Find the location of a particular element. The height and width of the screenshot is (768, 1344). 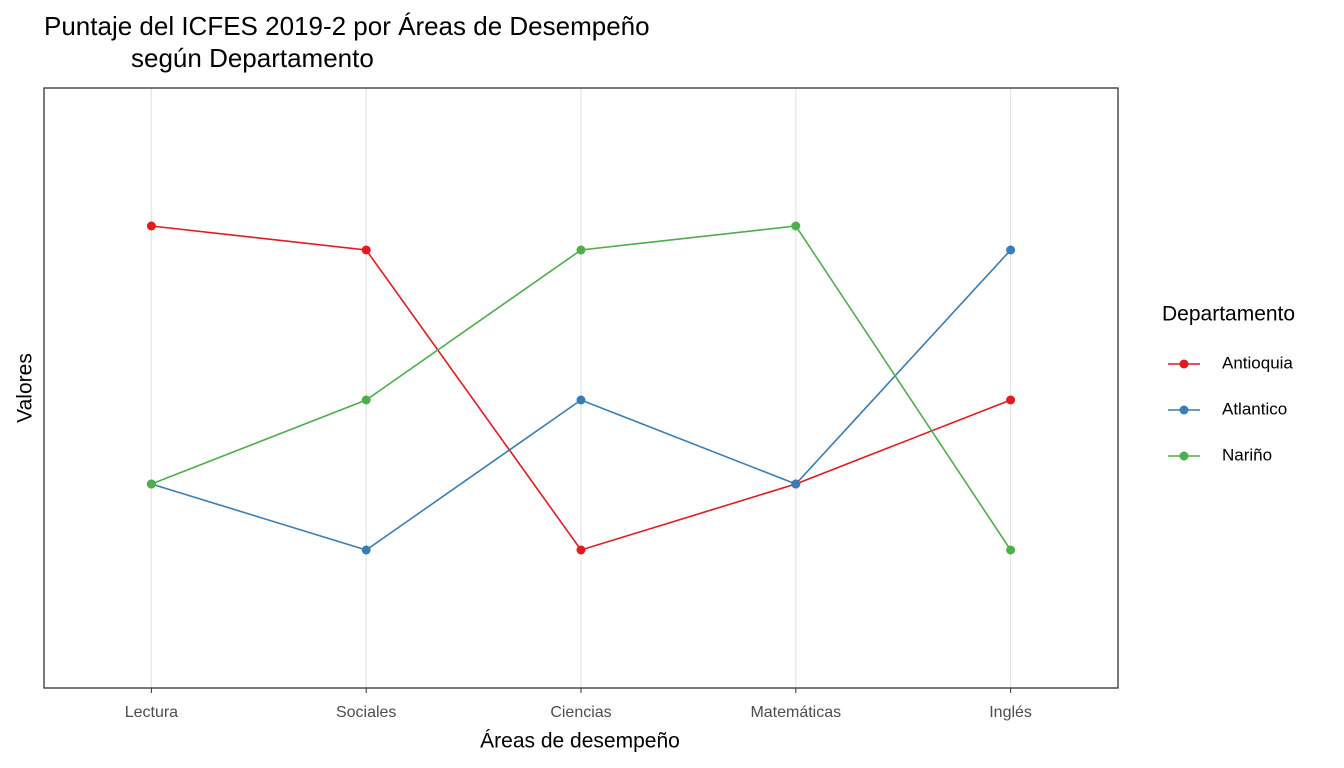

x-tick-label: Lectura is located at coordinates (151, 712).